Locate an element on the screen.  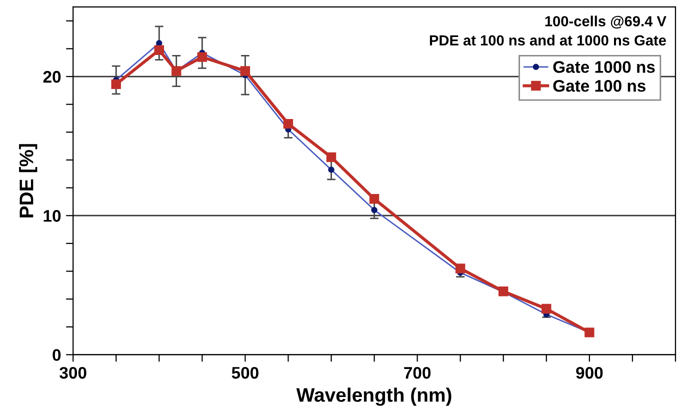
y-axis-title: PDE [%] is located at coordinates (28, 181).